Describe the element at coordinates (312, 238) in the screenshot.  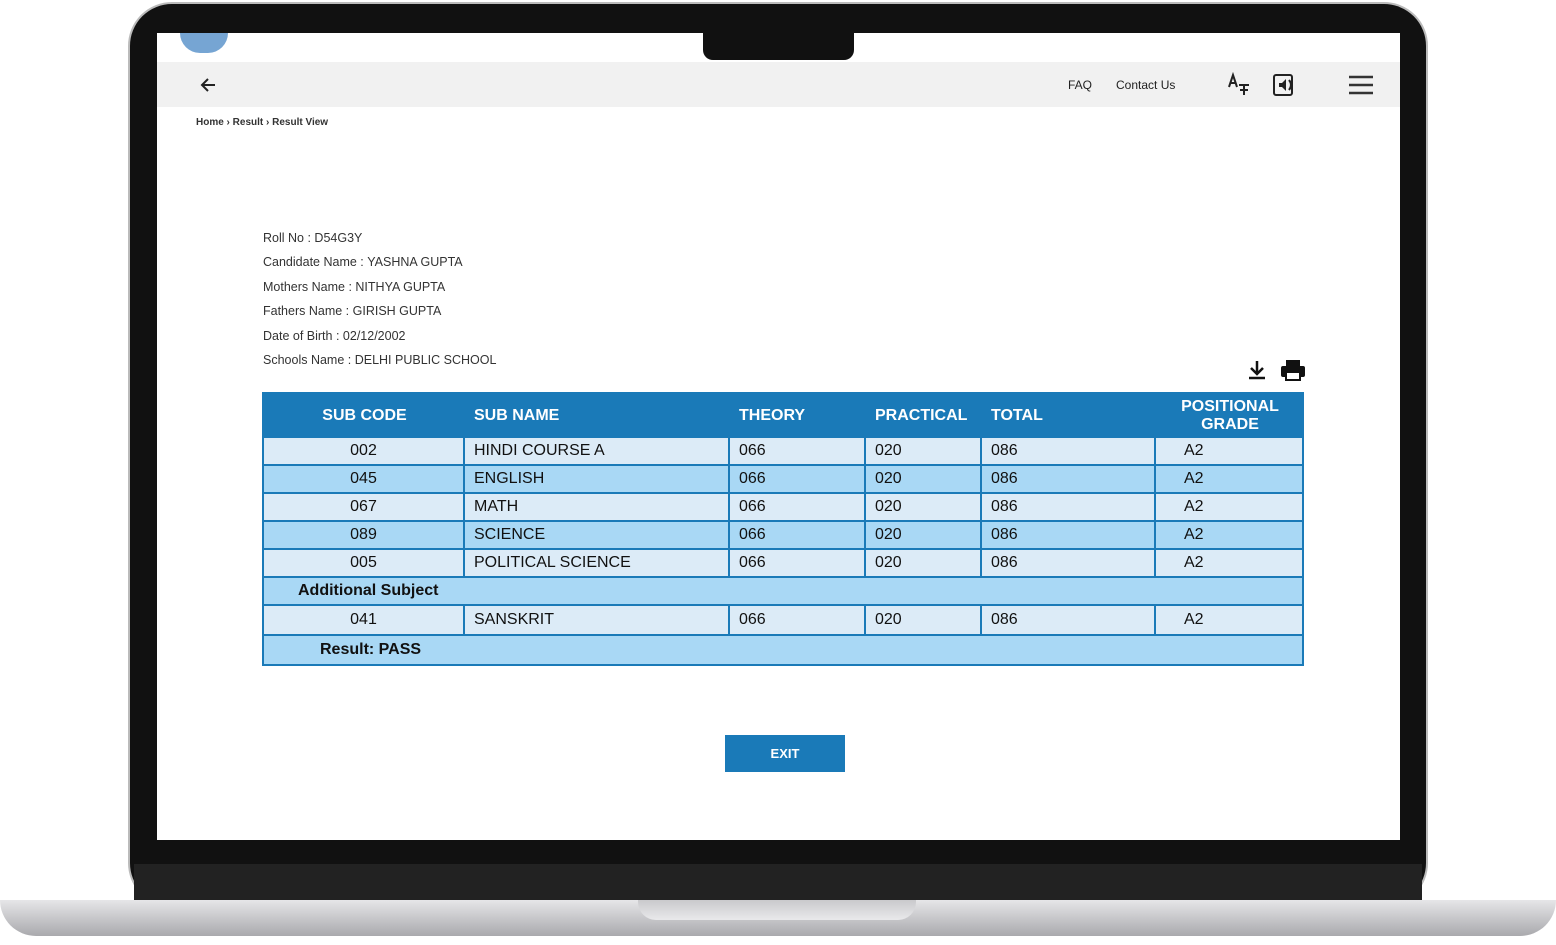
I see `detail-row: Roll No : D54G3Y` at that location.